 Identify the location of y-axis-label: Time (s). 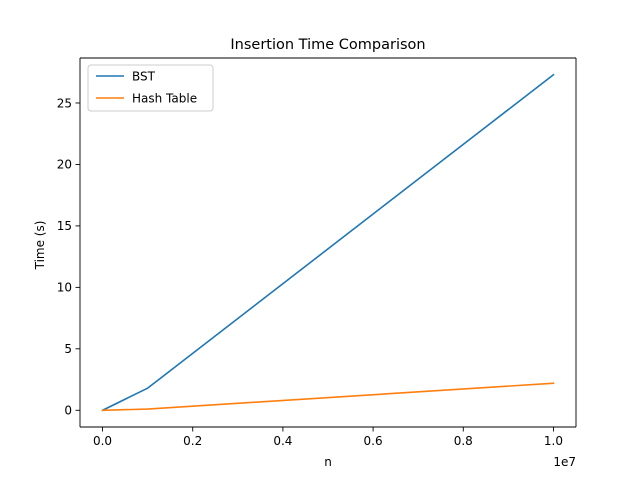
(40, 246).